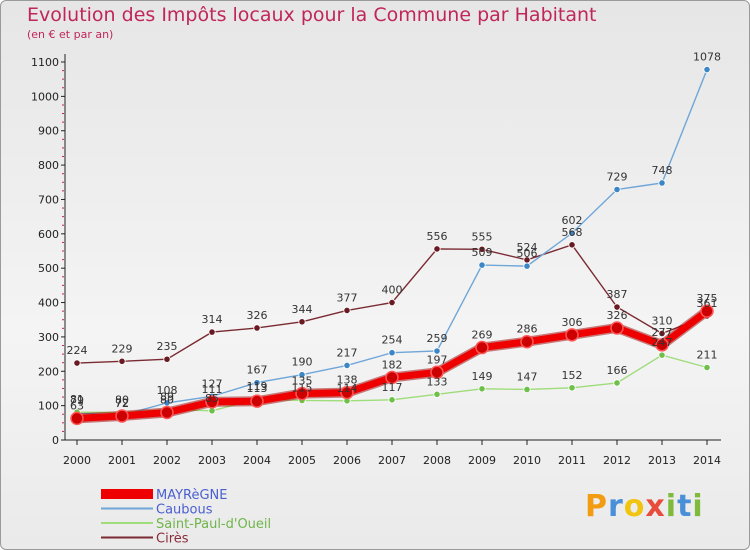 This screenshot has width=750, height=550. I want to click on y-tick-label: 800, so click(48, 165).